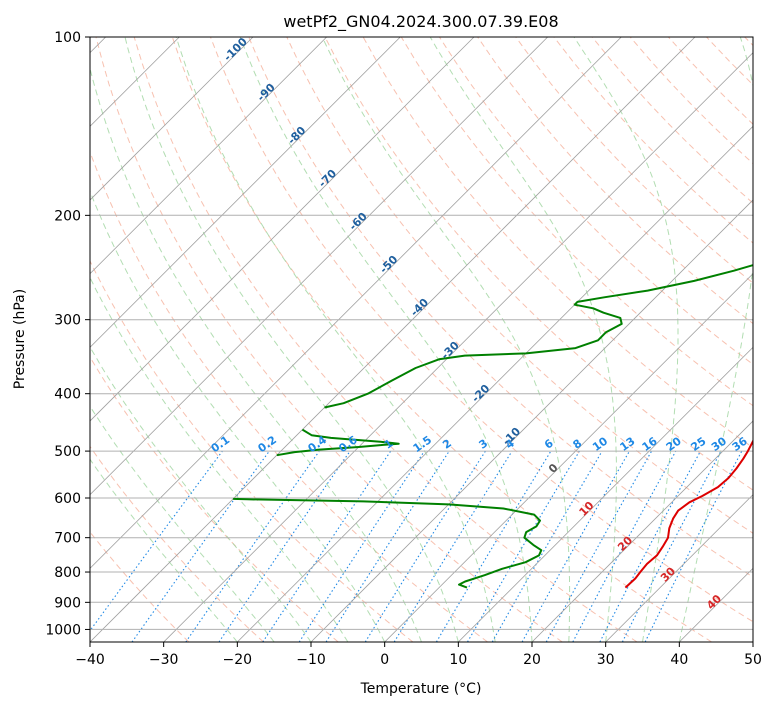  I want to click on isotherm-label: 20, so click(625, 544).